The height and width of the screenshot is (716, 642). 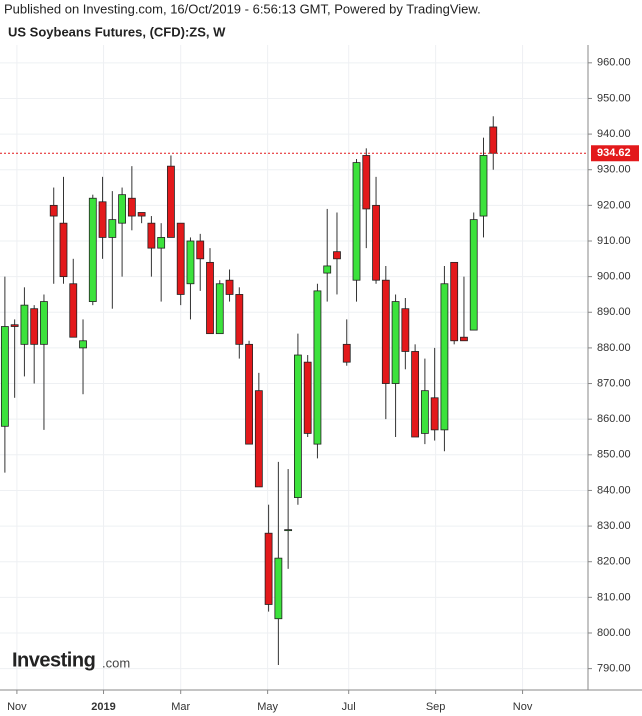 What do you see at coordinates (349, 707) in the screenshot?
I see `x-tick-label: Jul` at bounding box center [349, 707].